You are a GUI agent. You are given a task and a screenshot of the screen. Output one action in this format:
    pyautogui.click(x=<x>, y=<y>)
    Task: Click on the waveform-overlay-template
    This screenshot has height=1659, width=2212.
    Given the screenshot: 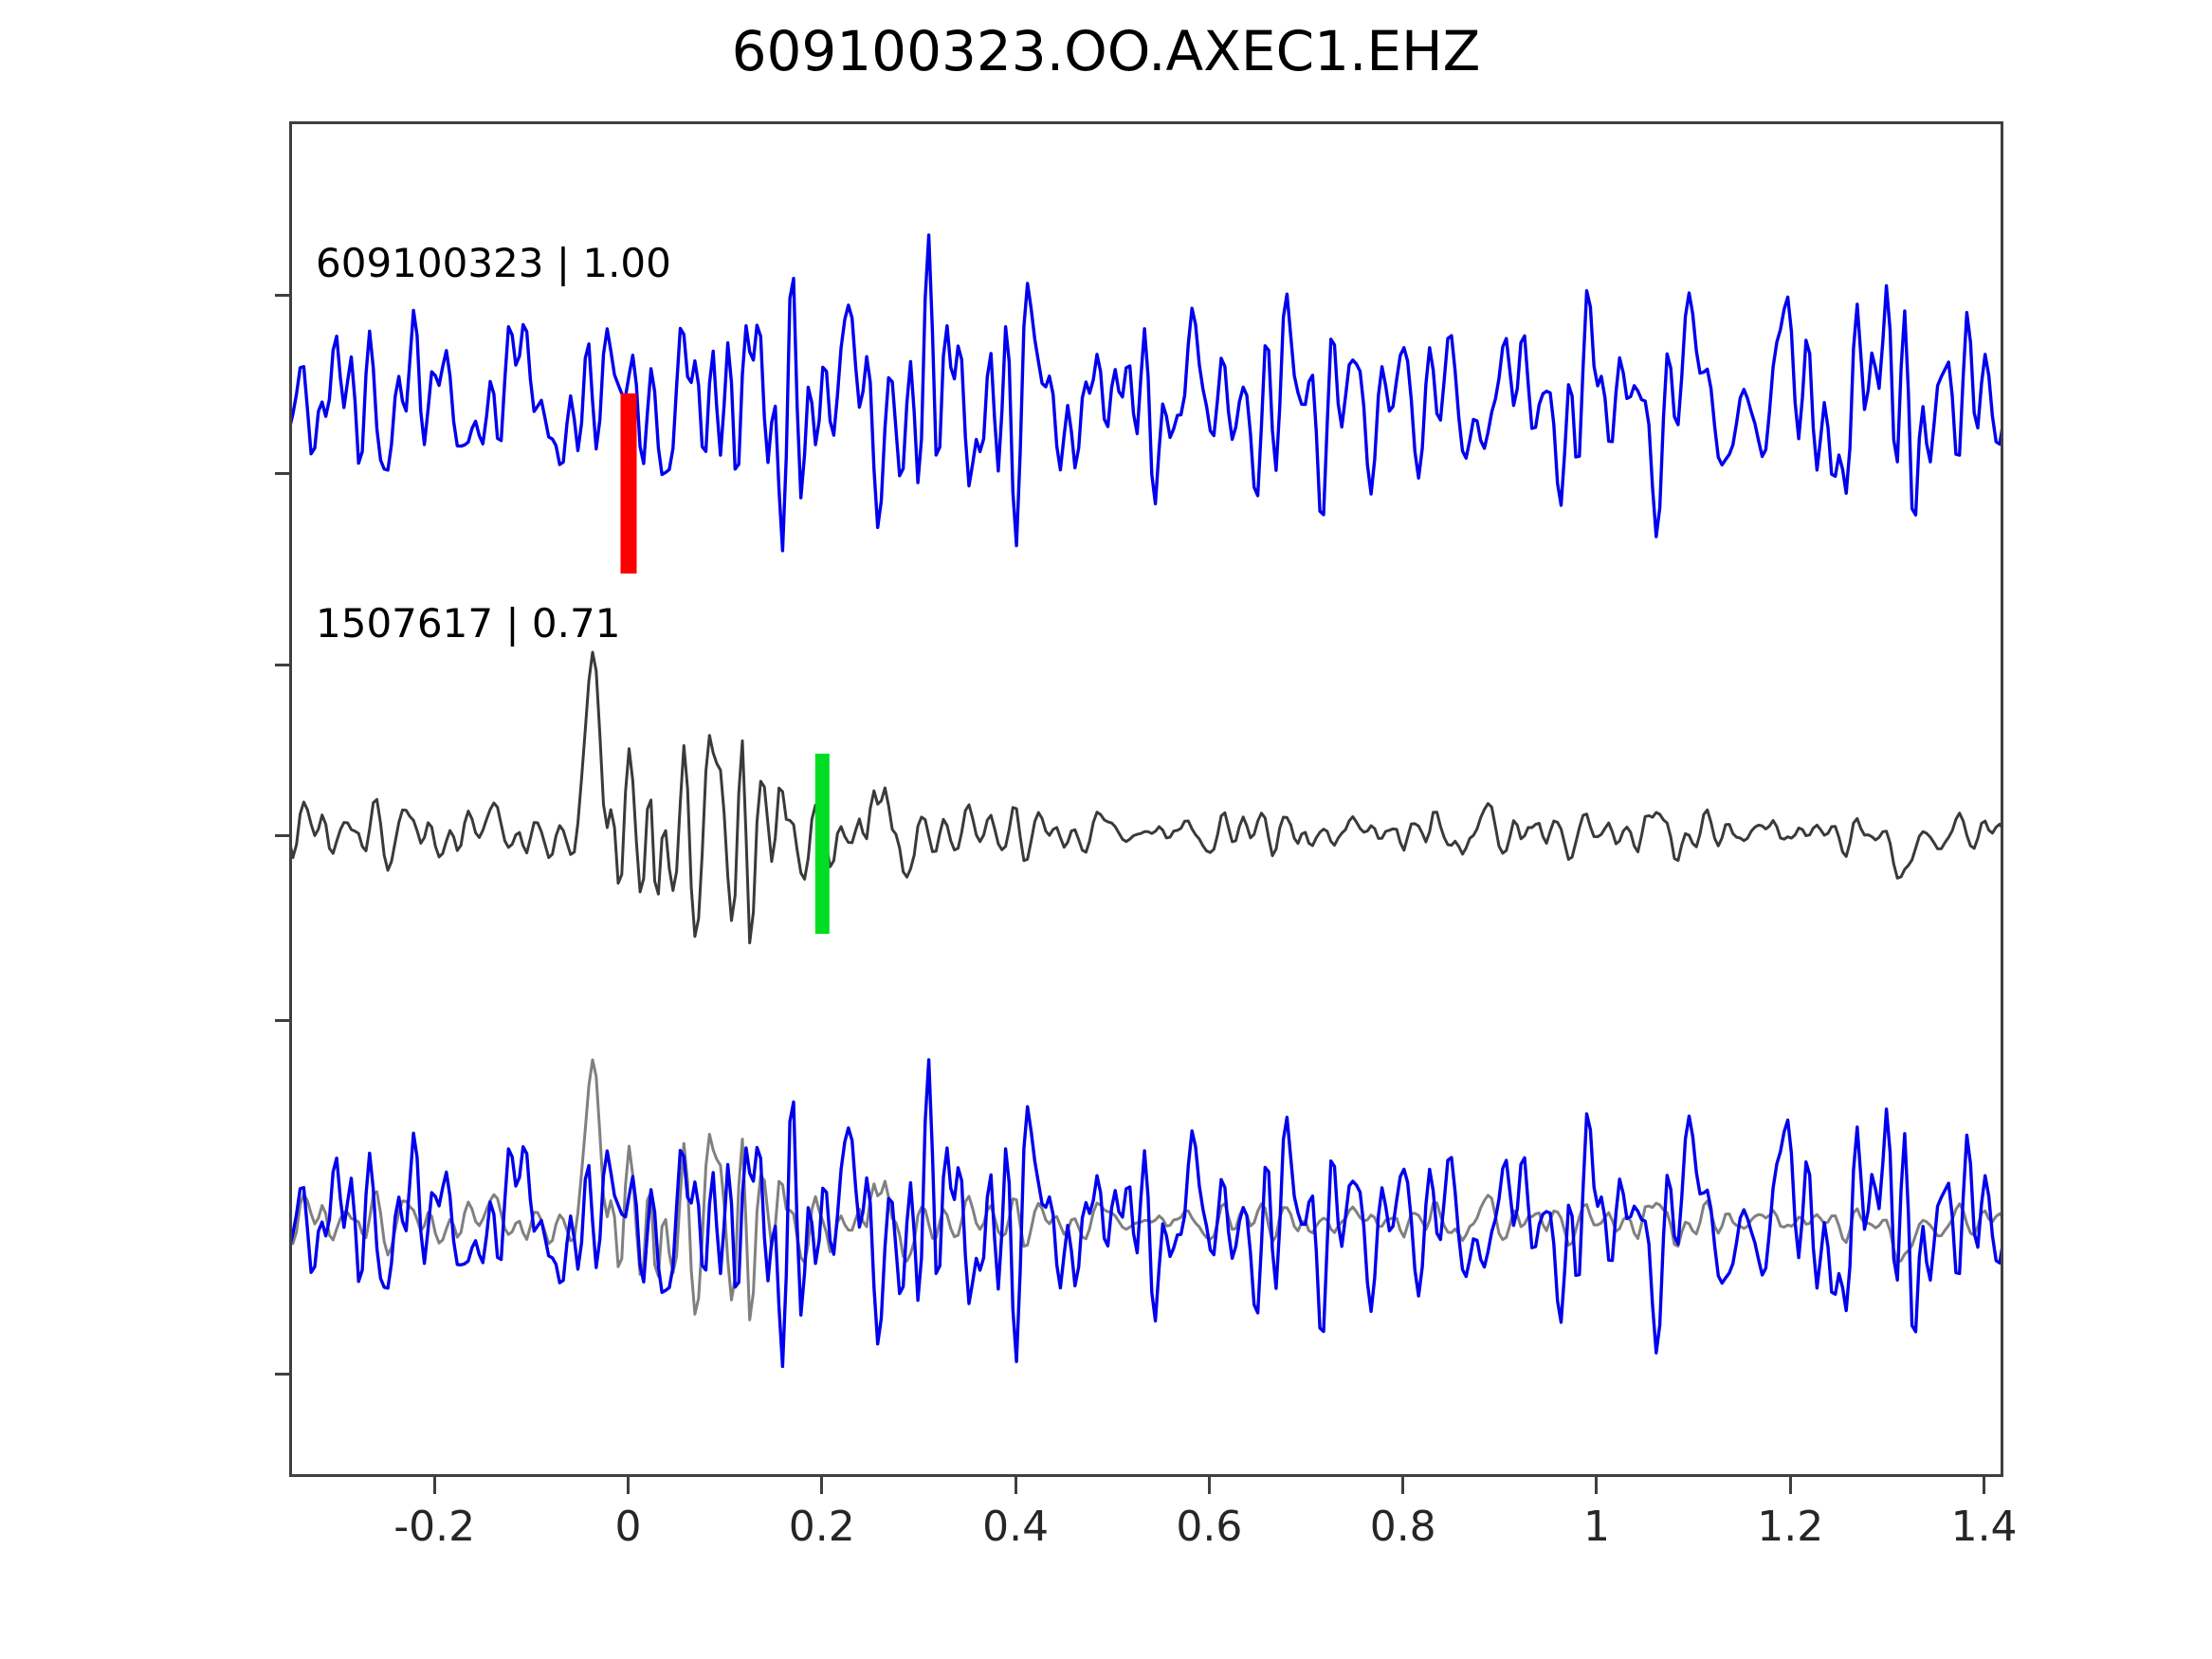 What is the action you would take?
    pyautogui.click(x=1146, y=1213)
    